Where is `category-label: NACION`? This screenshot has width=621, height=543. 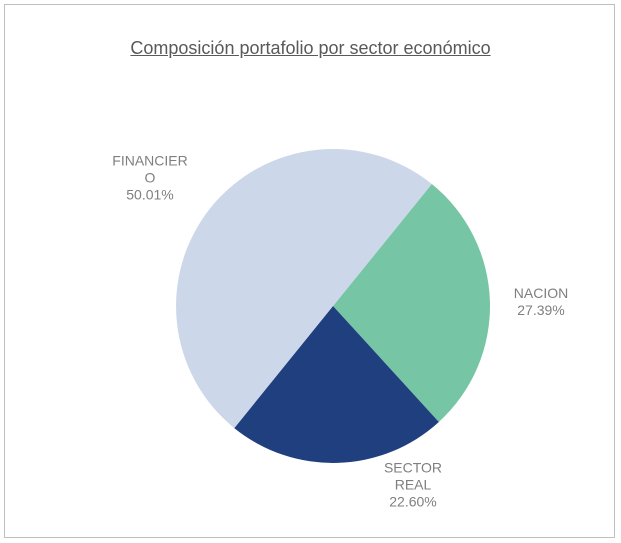
category-label: NACION is located at coordinates (541, 293).